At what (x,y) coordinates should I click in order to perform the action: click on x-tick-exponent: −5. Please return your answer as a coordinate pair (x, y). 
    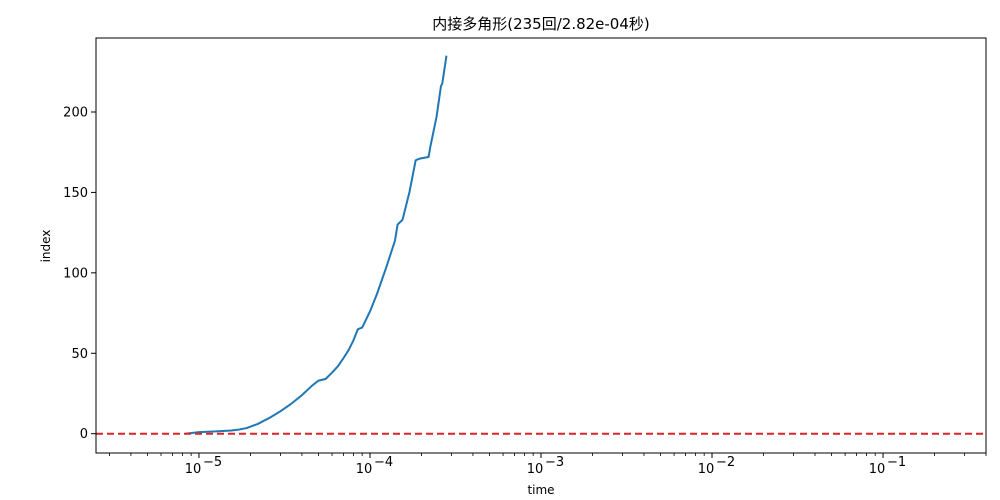
    Looking at the image, I should click on (212, 462).